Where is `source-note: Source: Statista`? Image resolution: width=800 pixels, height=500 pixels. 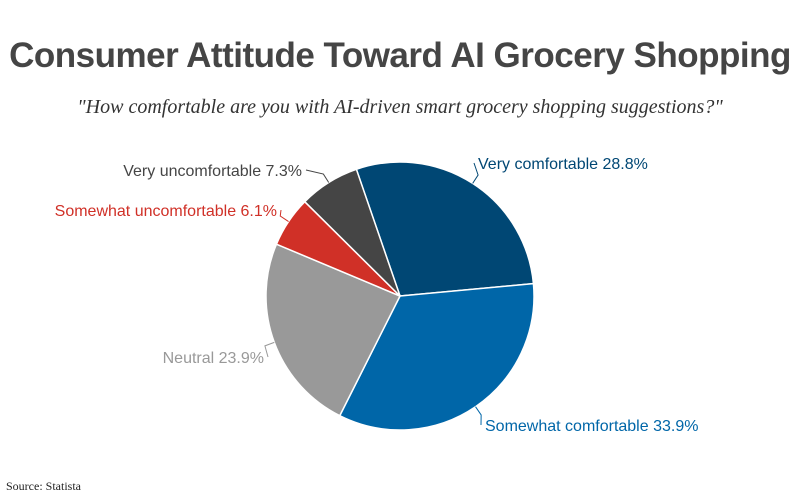 source-note: Source: Statista is located at coordinates (43, 486).